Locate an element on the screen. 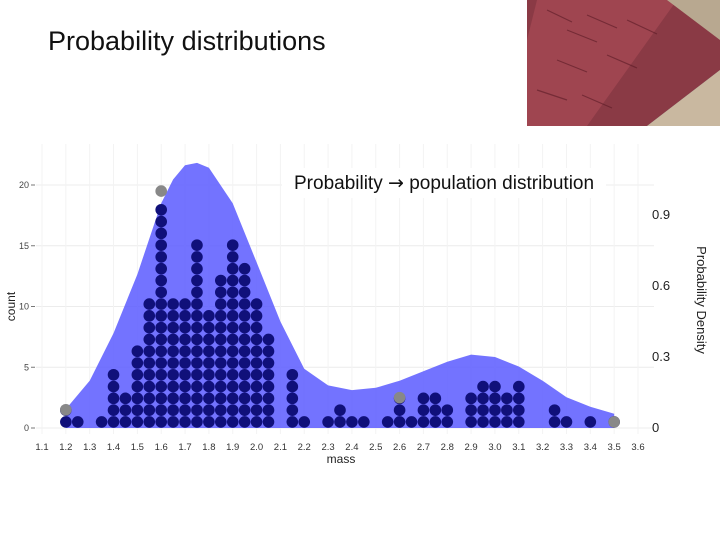 The width and height of the screenshot is (720, 540). x-tick-label: 3.2 is located at coordinates (542, 447).